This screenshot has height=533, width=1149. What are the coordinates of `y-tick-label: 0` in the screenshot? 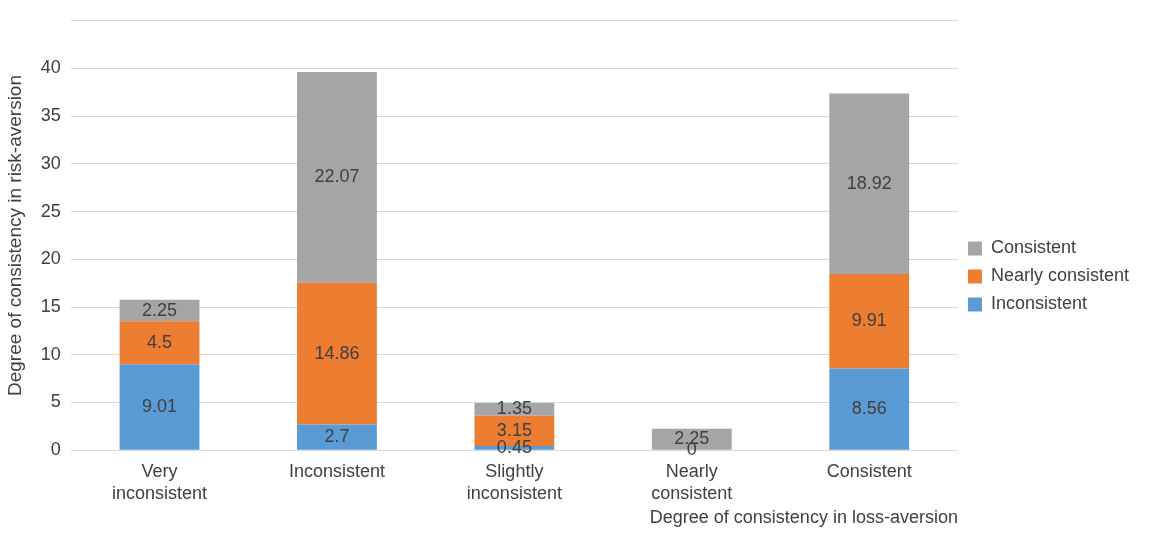 It's located at (55, 449).